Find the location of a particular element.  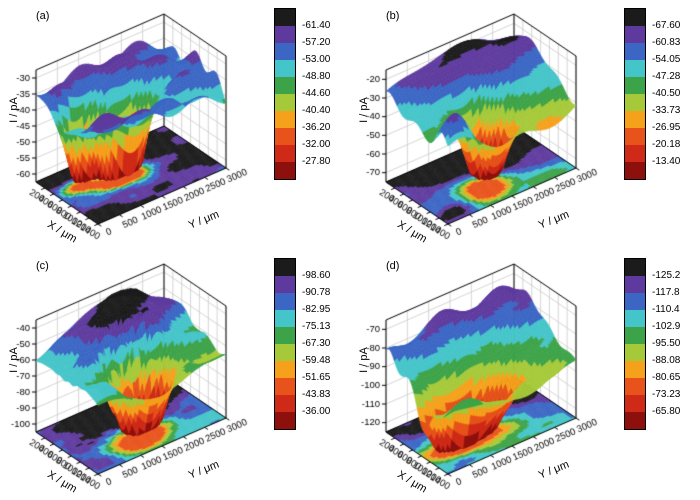

colorbar-level-label: -125.2 is located at coordinates (666, 275).